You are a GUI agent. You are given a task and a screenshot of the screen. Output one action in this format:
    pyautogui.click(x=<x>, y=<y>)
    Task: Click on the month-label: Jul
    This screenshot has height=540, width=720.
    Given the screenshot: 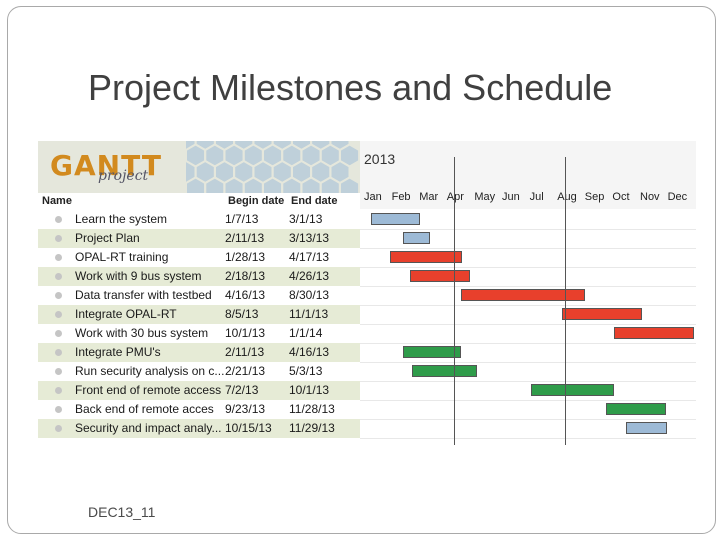 What is the action you would take?
    pyautogui.click(x=536, y=197)
    